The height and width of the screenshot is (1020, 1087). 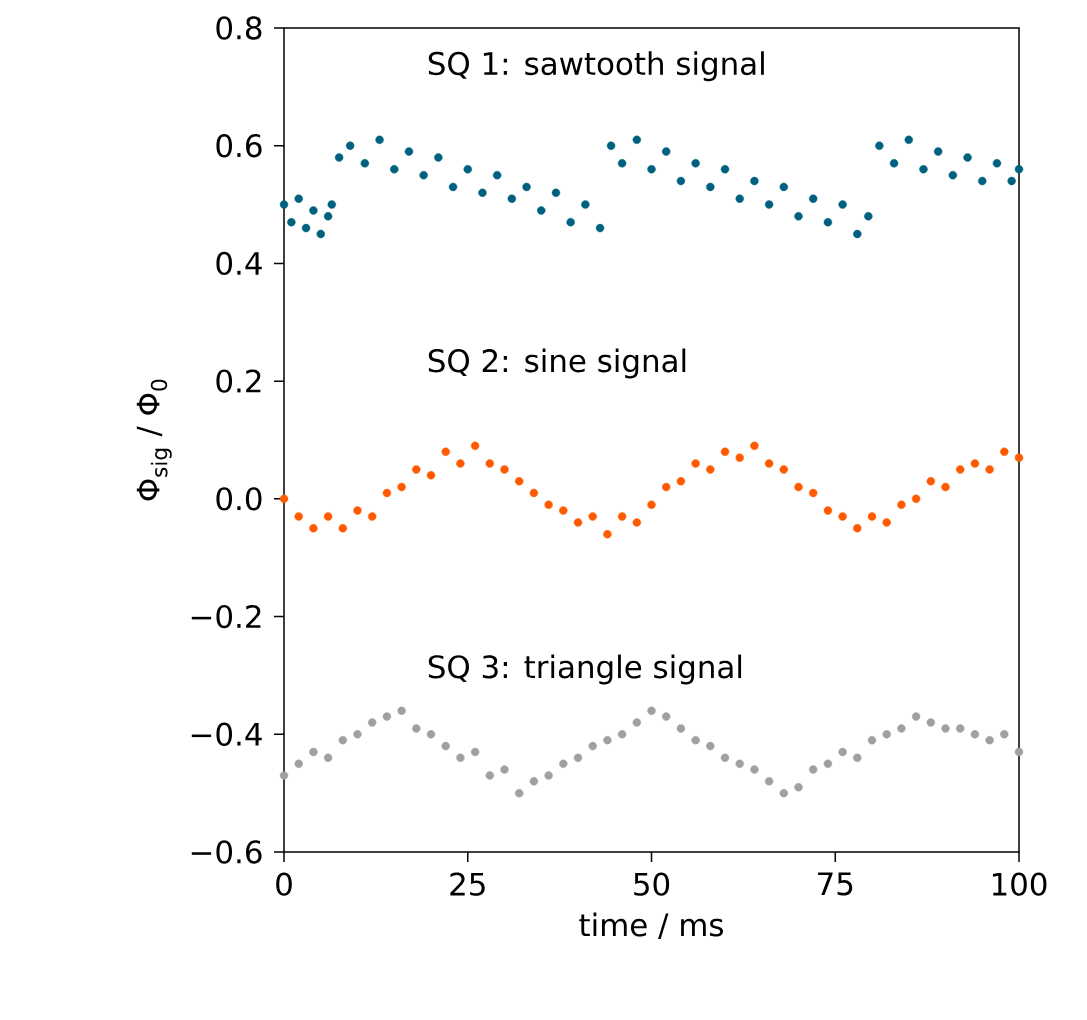 I want to click on x-tick-label: 100, so click(x=1019, y=884).